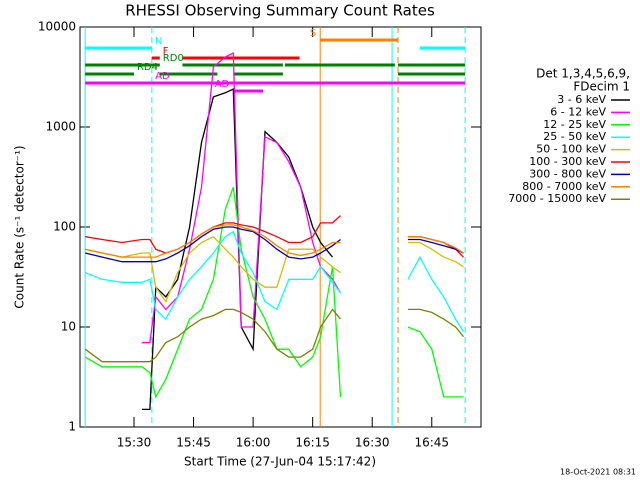  I want to click on legend-label: 100 - 300 keV, so click(567, 161).